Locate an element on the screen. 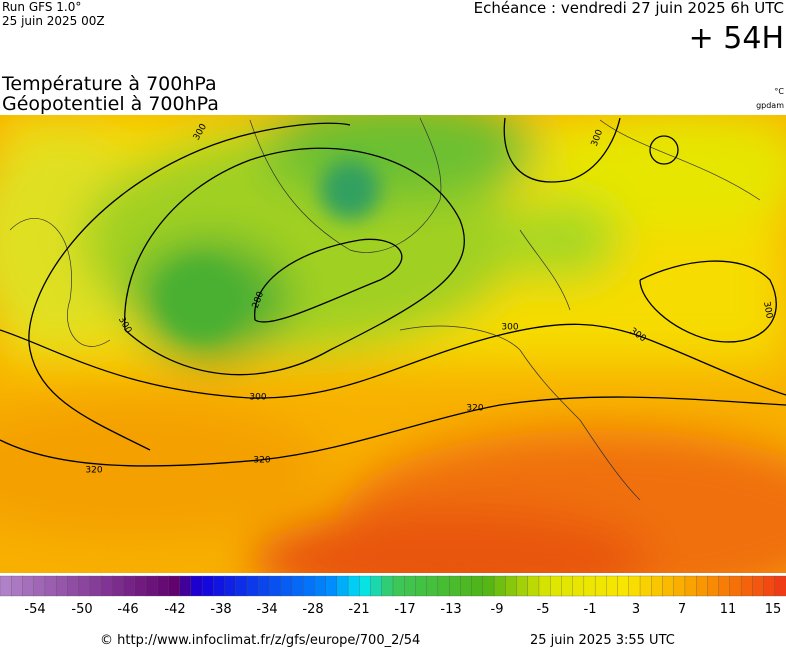  colorbar-tick-label: -1 is located at coordinates (590, 609).